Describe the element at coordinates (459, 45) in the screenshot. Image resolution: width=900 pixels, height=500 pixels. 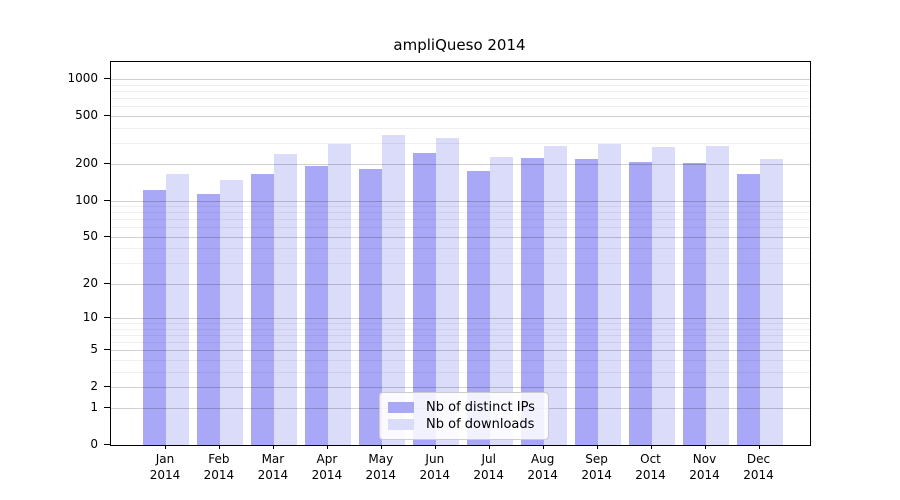
I see `chart-title: ampliQueso 2014` at that location.